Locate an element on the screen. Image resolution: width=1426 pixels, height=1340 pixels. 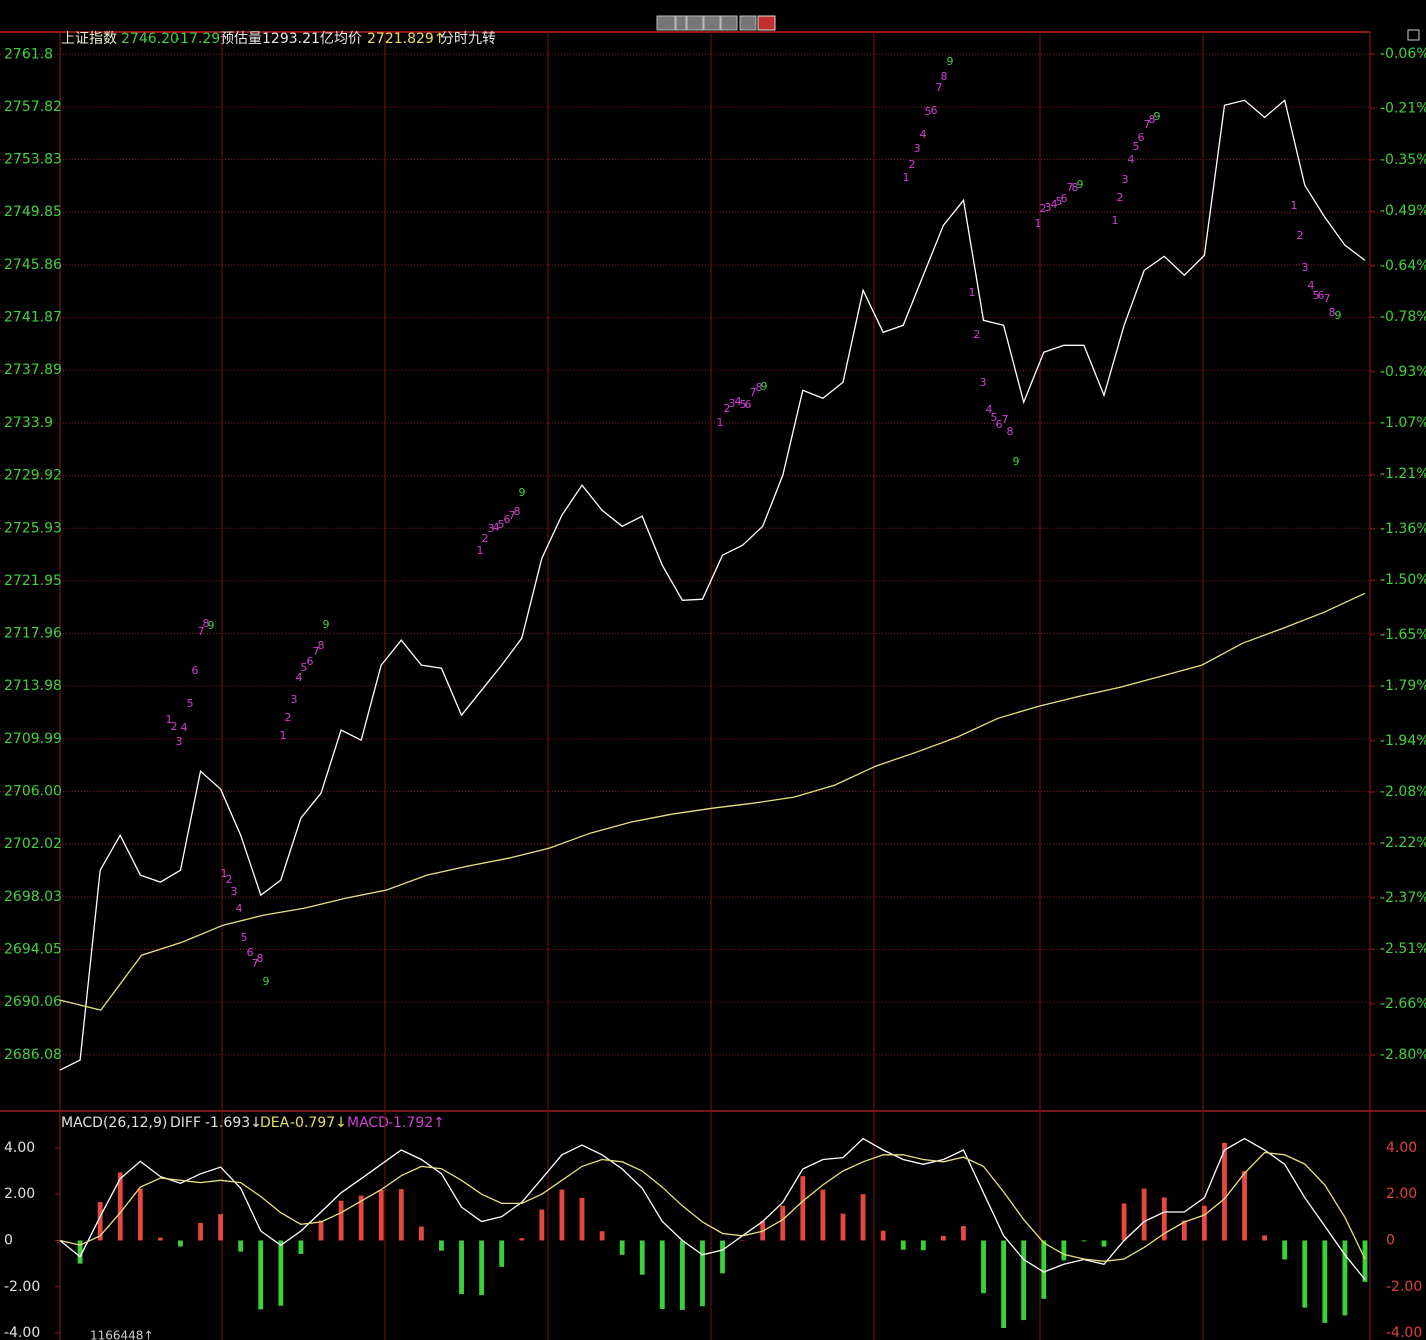
close-button is located at coordinates (766, 23).